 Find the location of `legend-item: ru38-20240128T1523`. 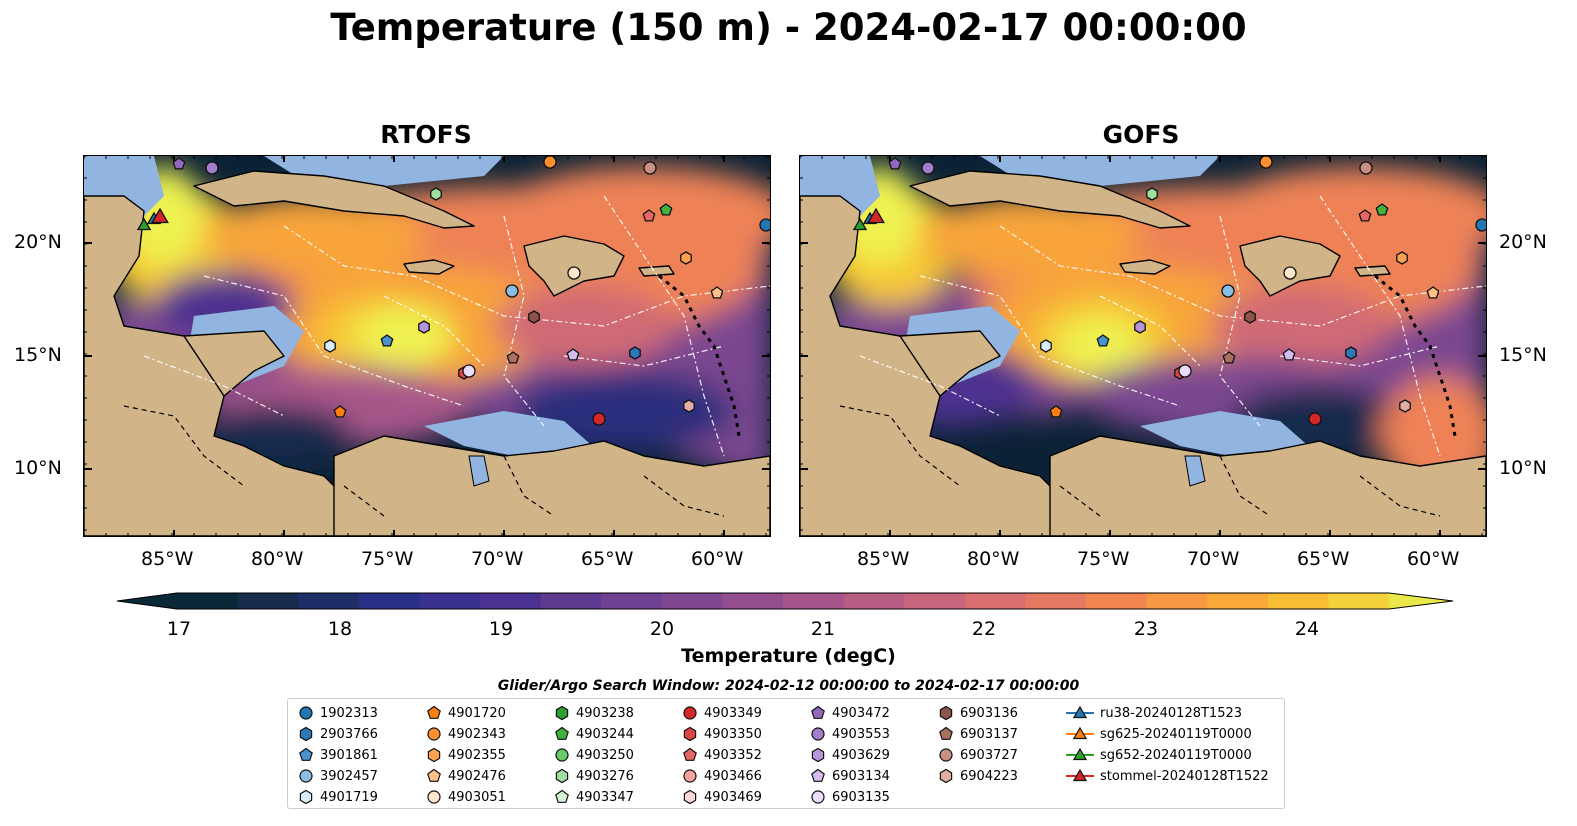

legend-item: ru38-20240128T1523 is located at coordinates (1154, 713).